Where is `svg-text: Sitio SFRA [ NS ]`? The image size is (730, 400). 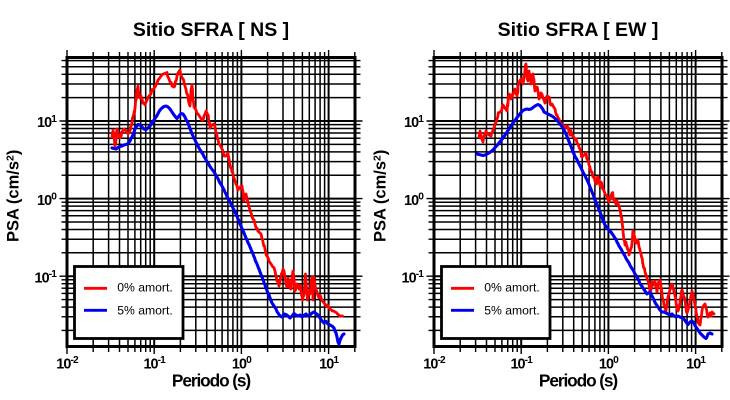
svg-text: Sitio SFRA [ NS ] is located at coordinates (211, 30).